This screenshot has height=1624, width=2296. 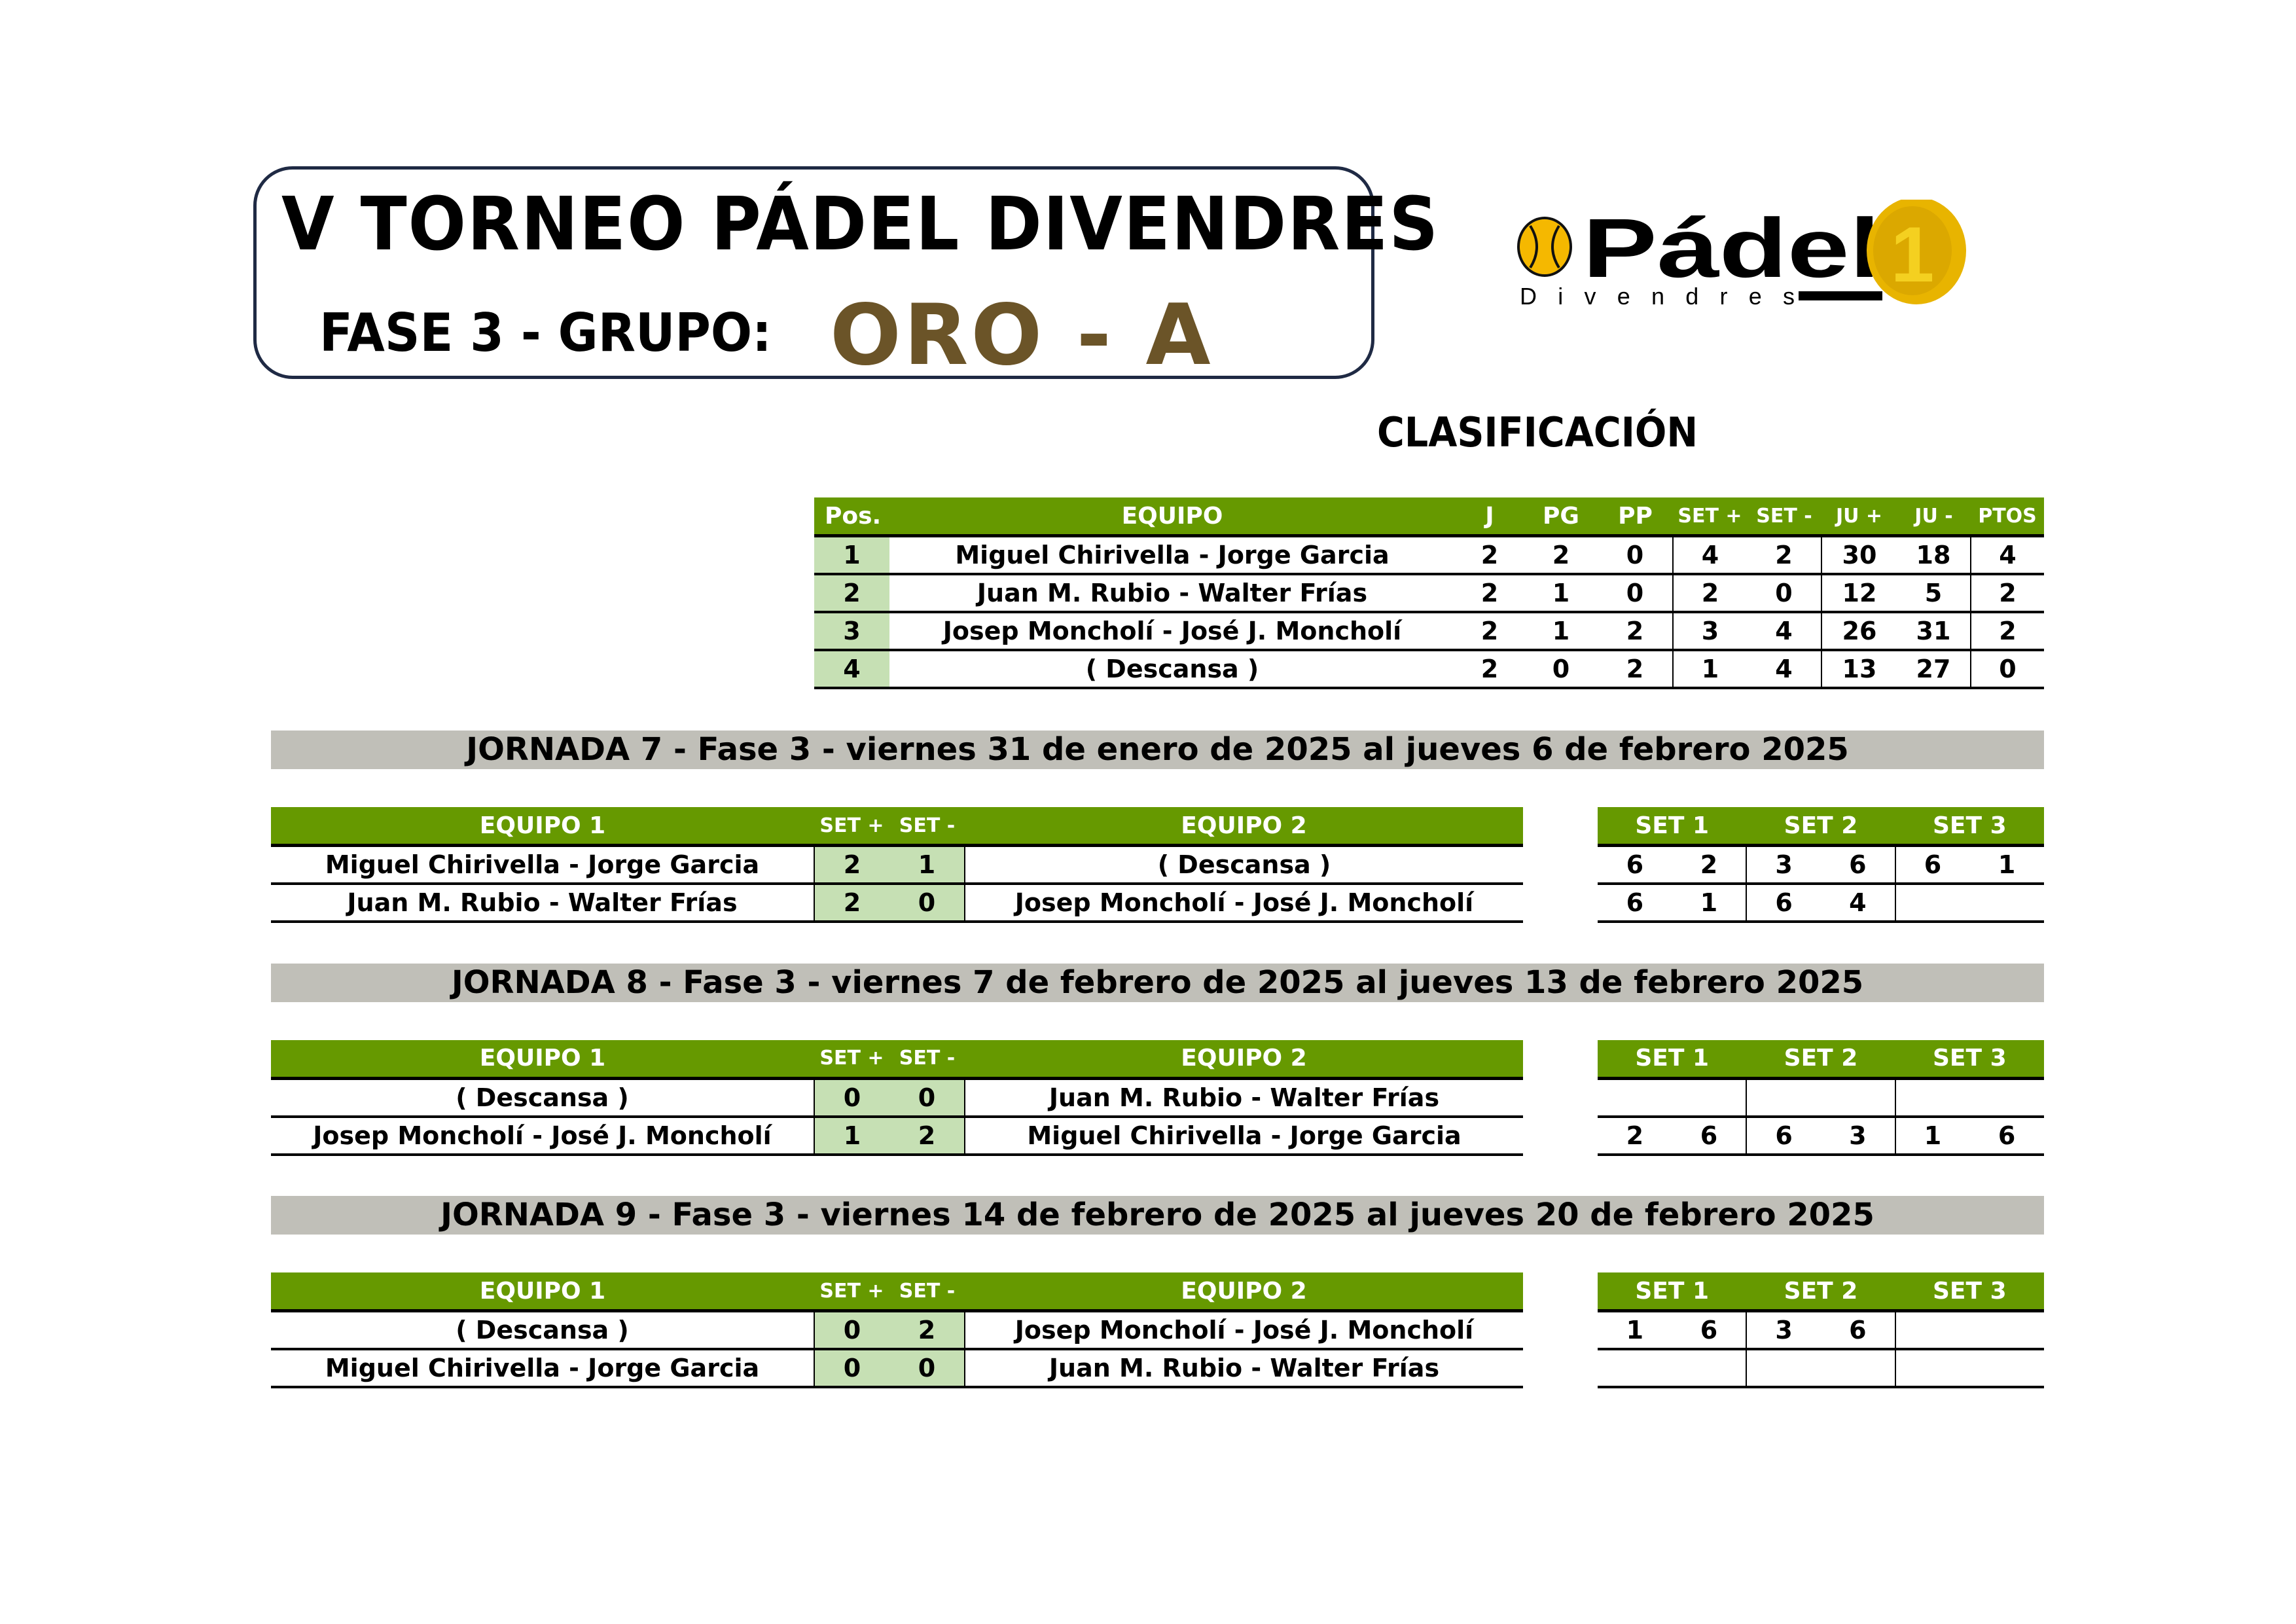 I want to click on set-plus-cell: 0, so click(x=851, y=1330).